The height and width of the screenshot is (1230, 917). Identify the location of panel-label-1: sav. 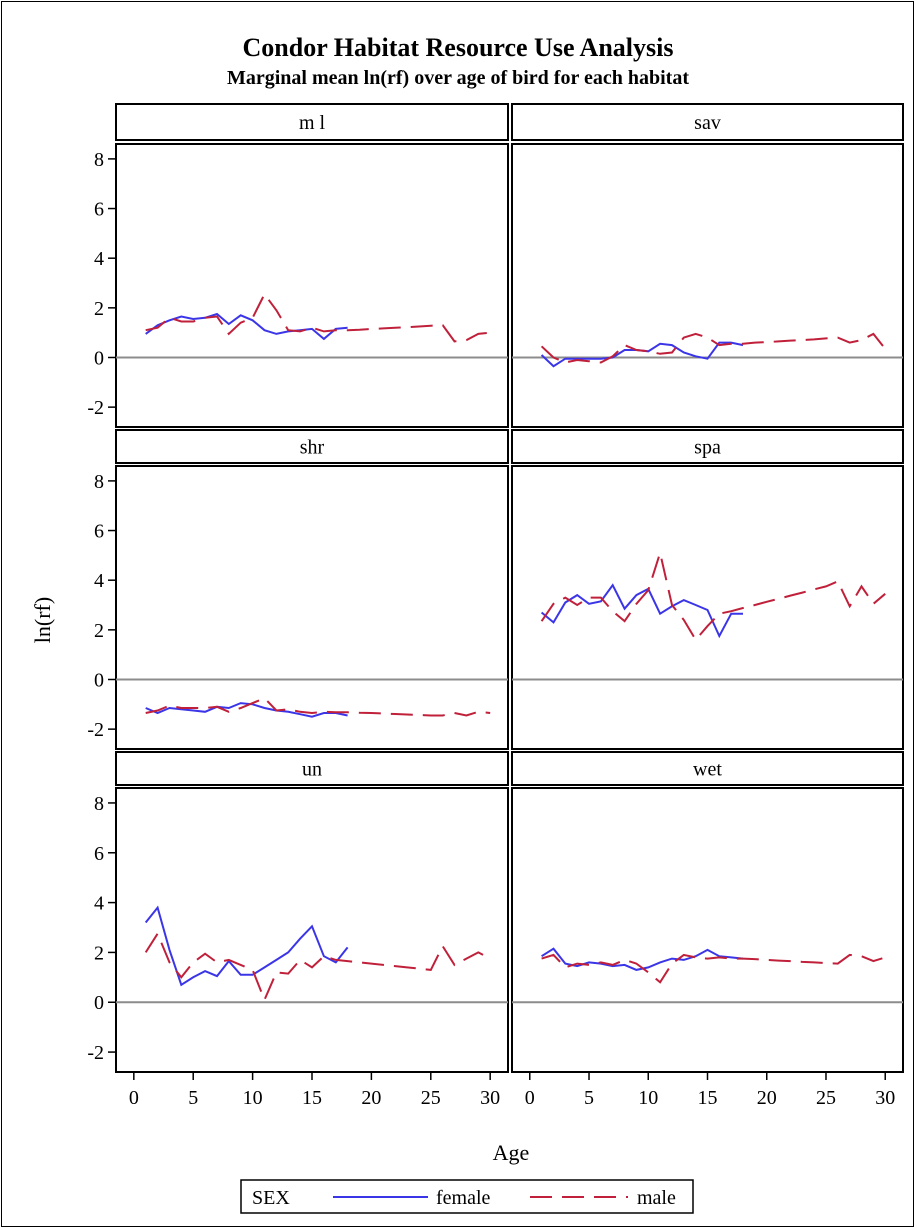
(707, 123).